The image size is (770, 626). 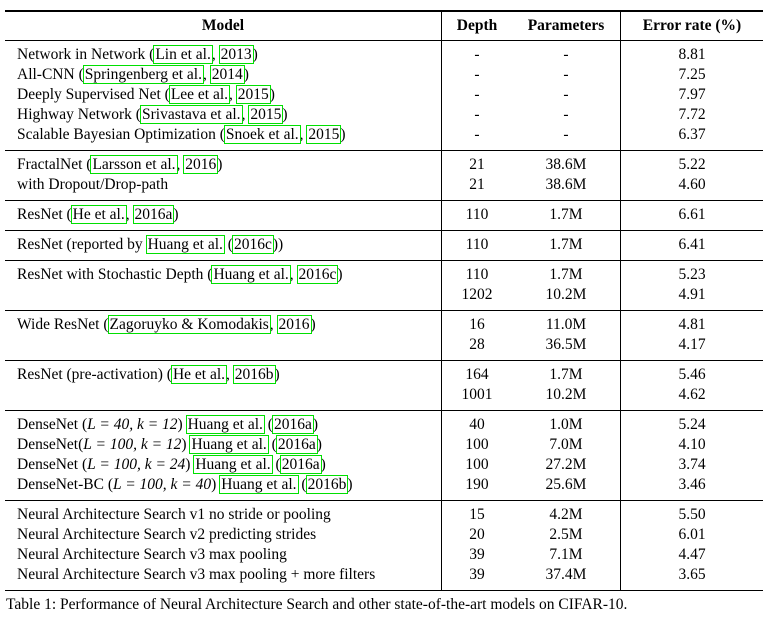 I want to click on hyperparameters: L = 40, k = 12, so click(x=132, y=424).